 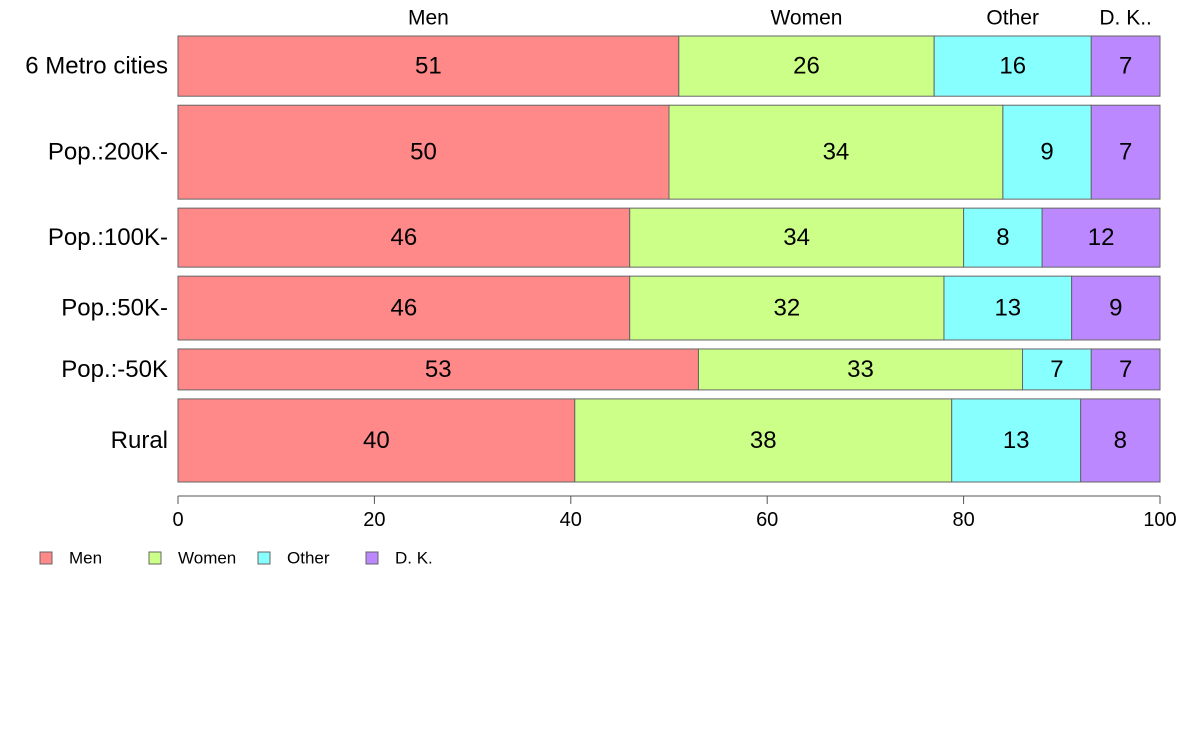 What do you see at coordinates (963, 520) in the screenshot?
I see `x-tick-label: 80` at bounding box center [963, 520].